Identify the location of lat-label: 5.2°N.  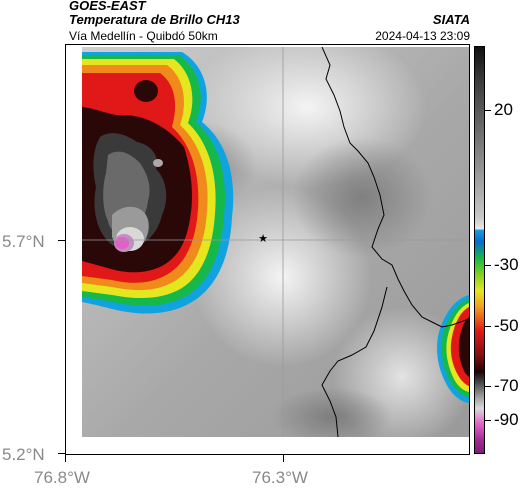
(23, 454).